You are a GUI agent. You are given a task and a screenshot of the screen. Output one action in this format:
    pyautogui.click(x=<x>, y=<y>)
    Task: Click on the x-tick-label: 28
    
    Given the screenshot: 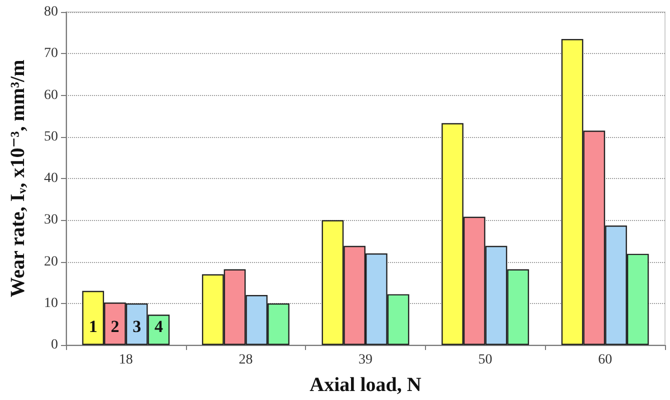 What is the action you would take?
    pyautogui.click(x=245, y=360)
    